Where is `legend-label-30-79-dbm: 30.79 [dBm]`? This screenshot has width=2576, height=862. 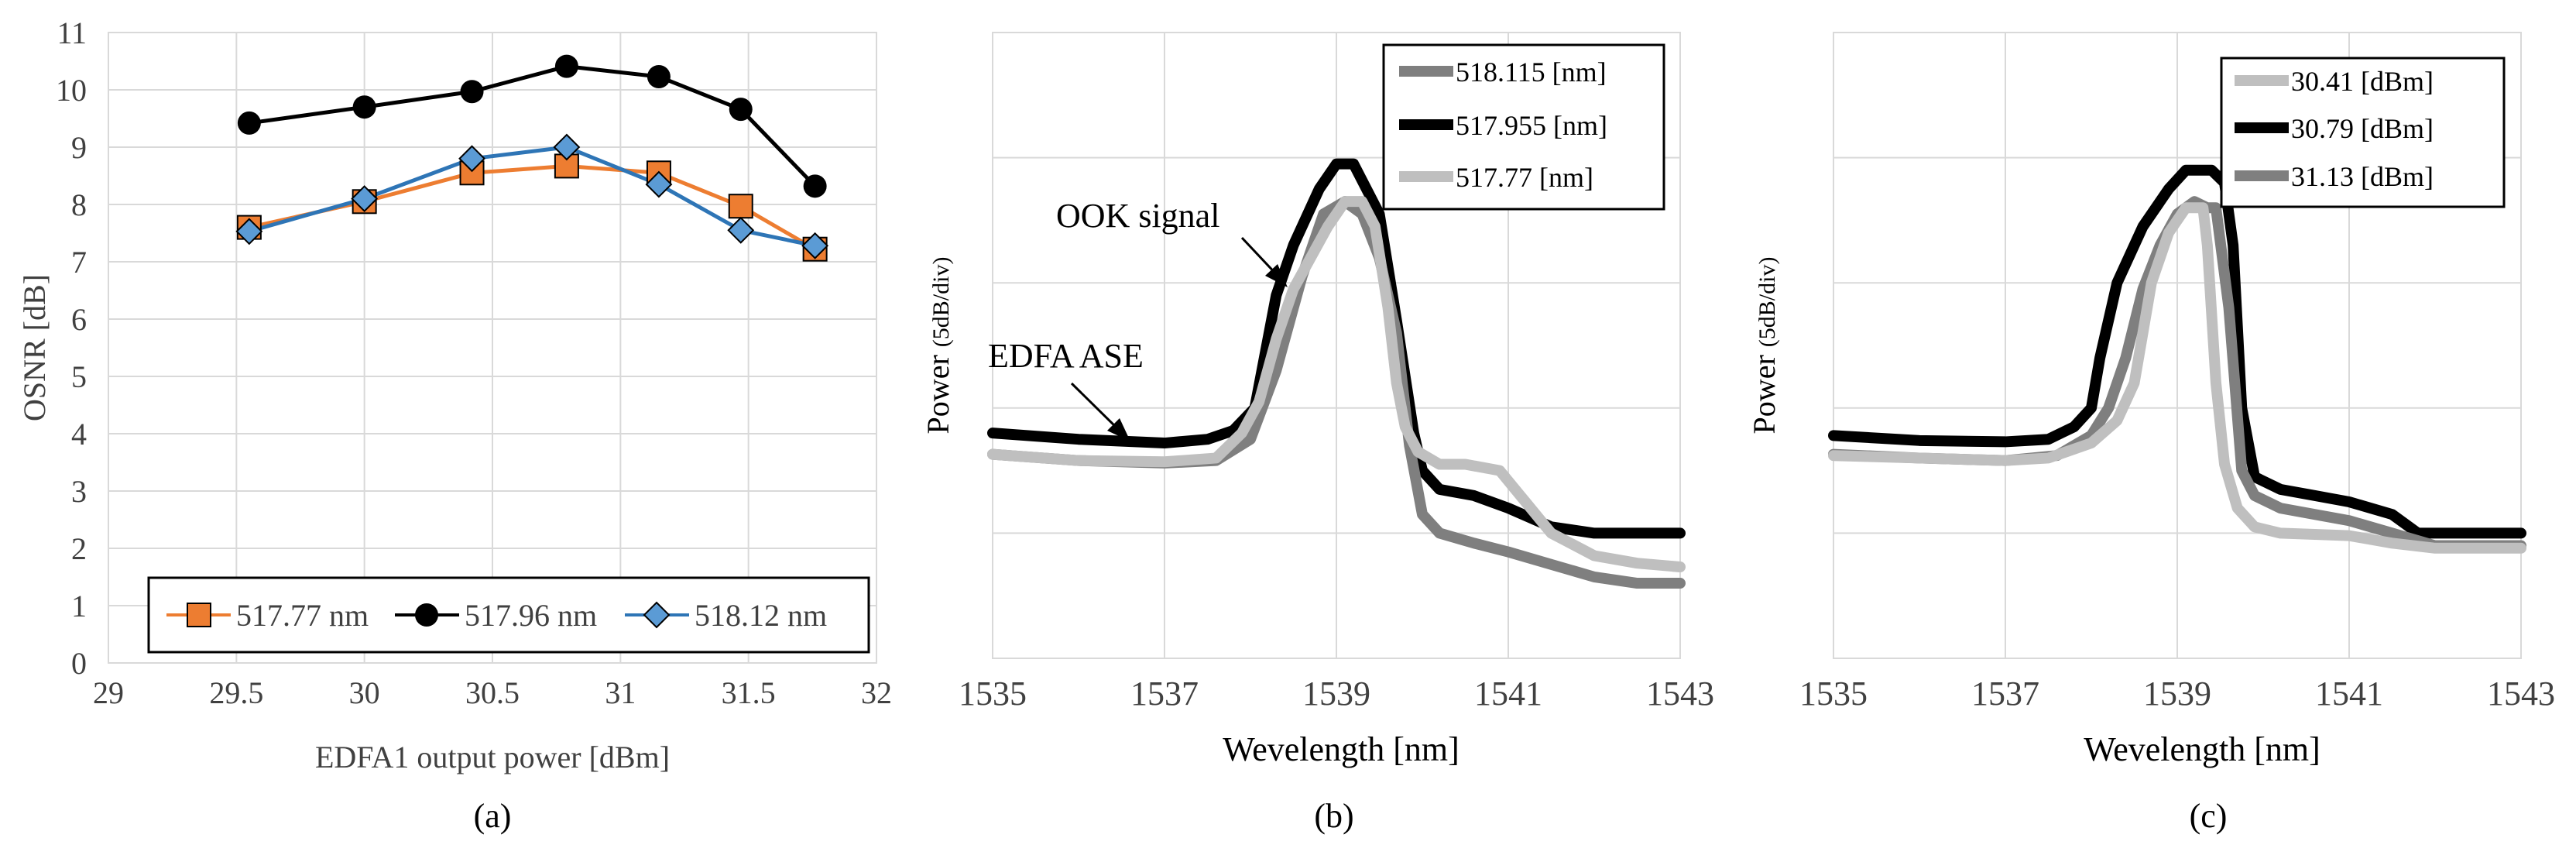 legend-label-30-79-dbm: 30.79 [dBm] is located at coordinates (2362, 128).